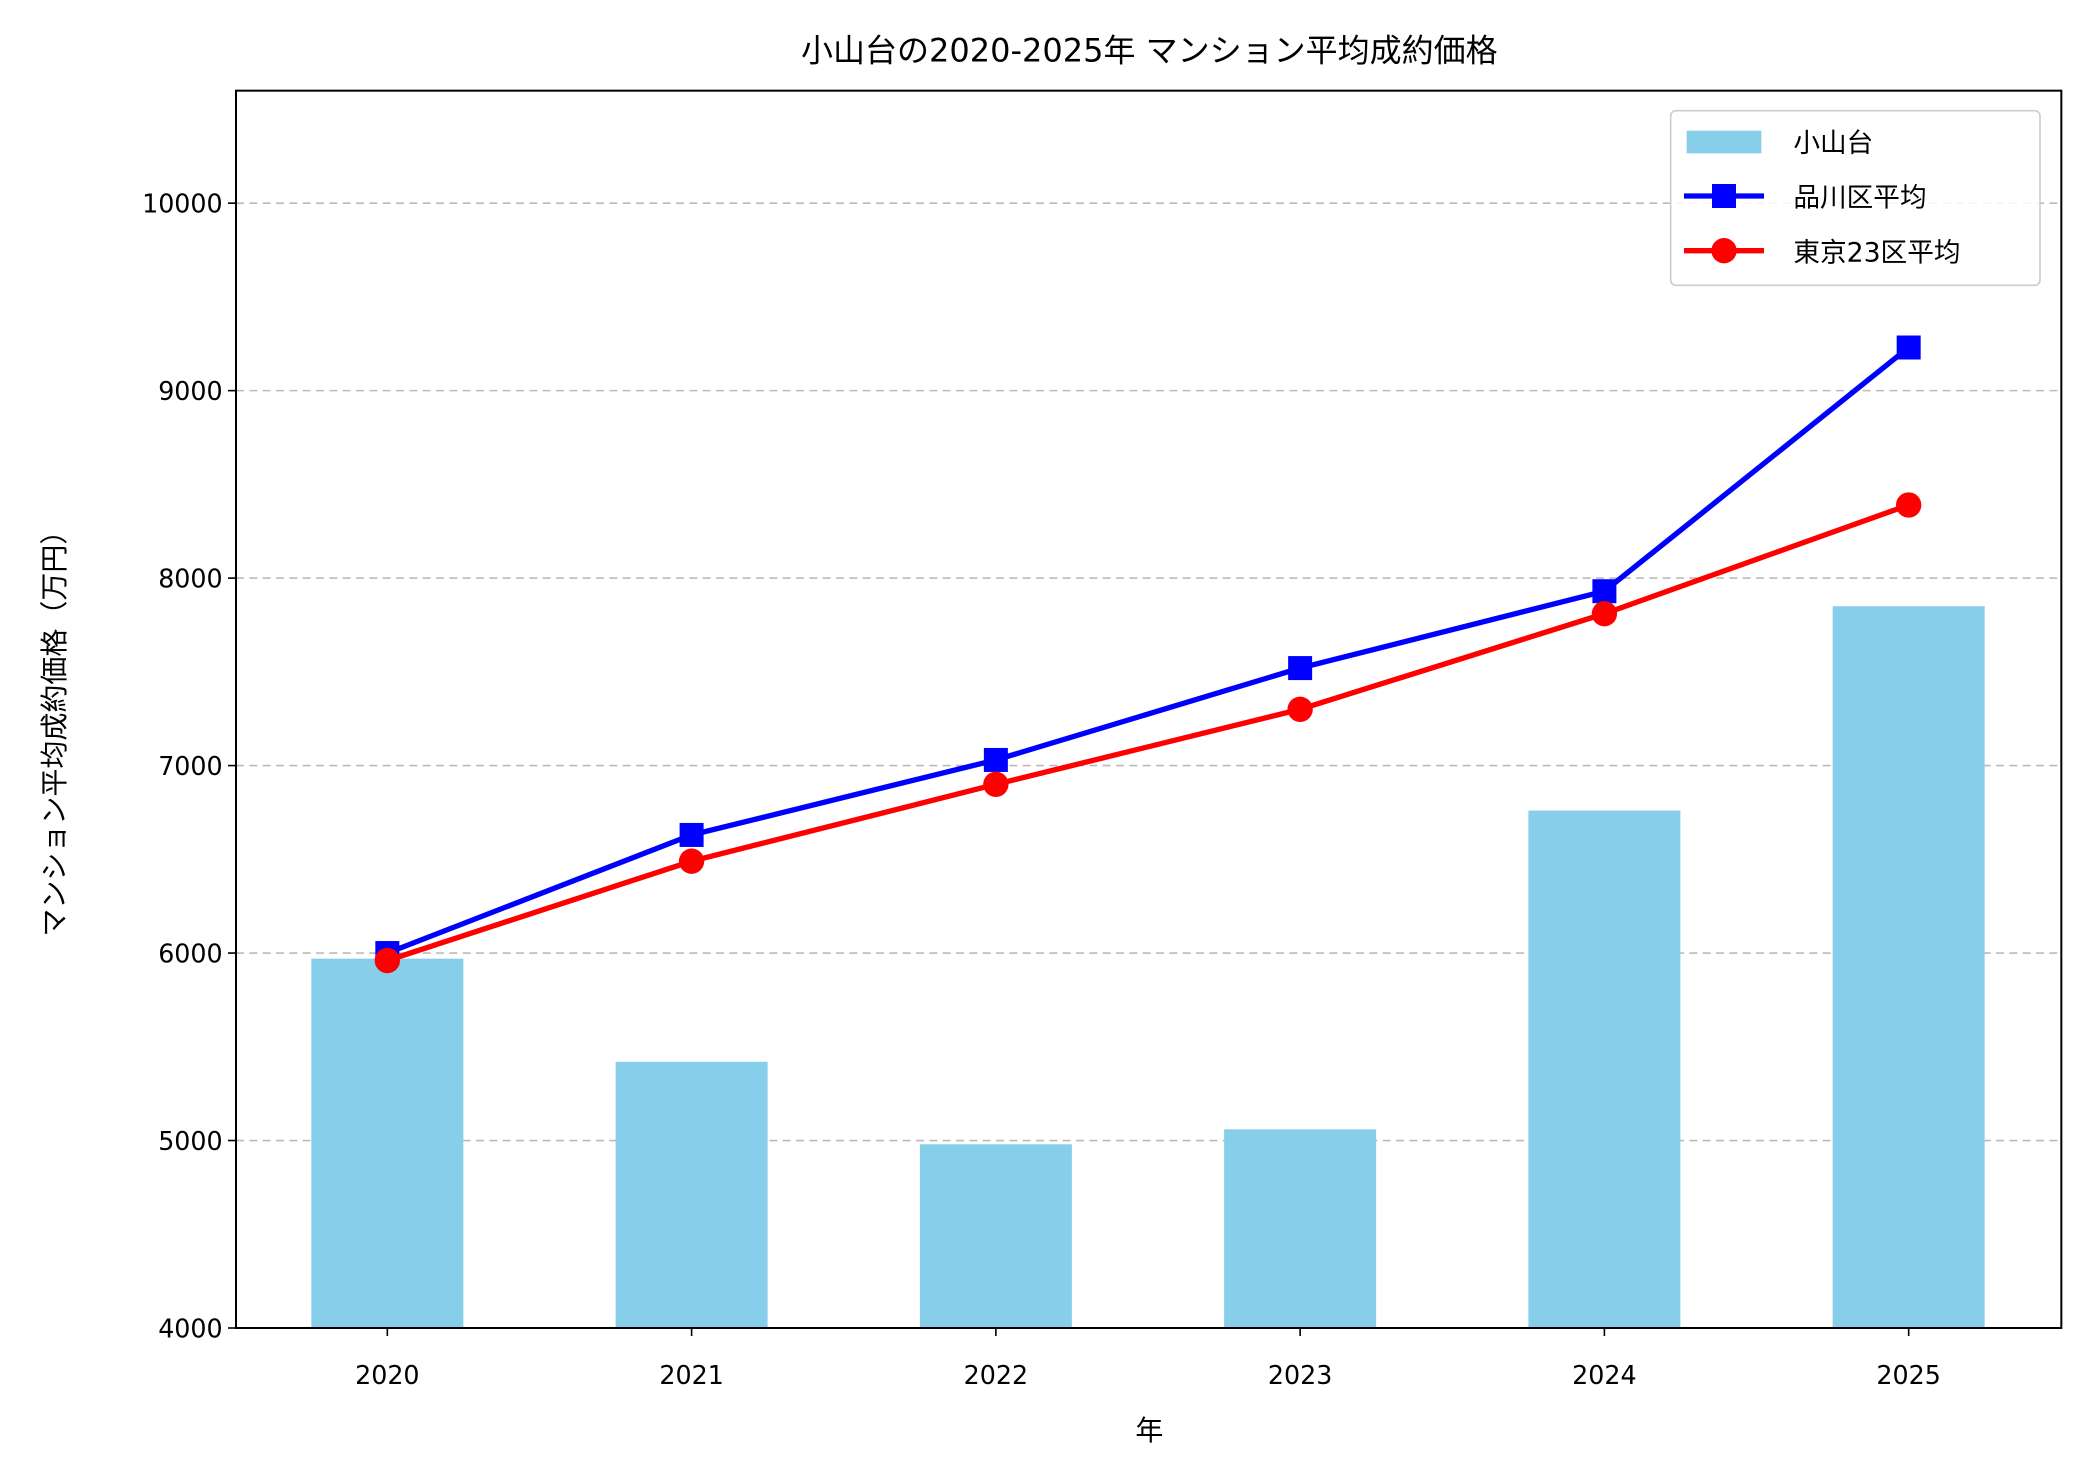 The image size is (2080, 1474). What do you see at coordinates (1300, 1375) in the screenshot?
I see `x-tick-label: 2023` at bounding box center [1300, 1375].